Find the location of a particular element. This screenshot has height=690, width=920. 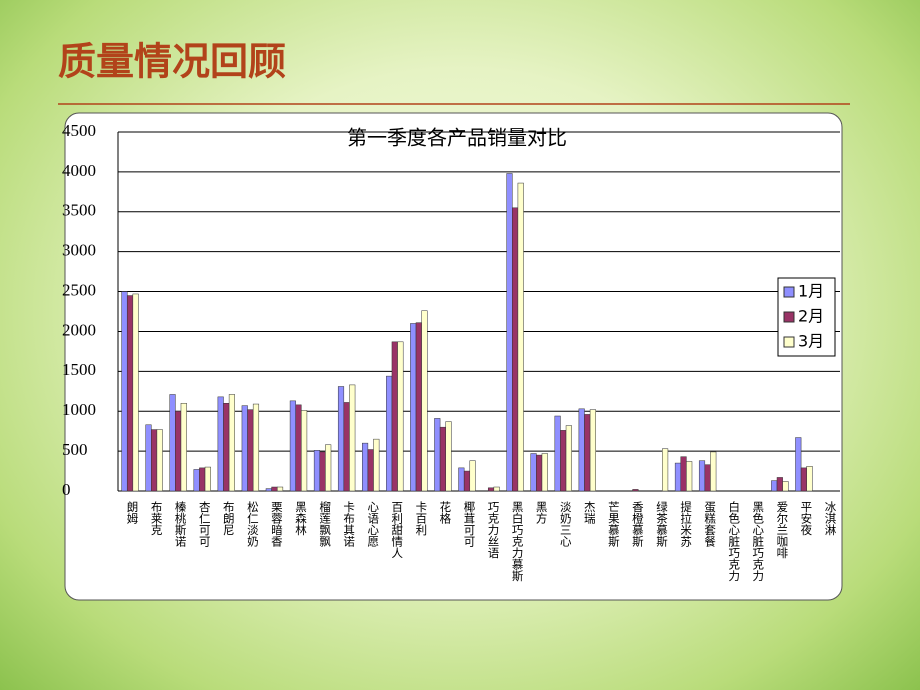

x-tick-label: 杏仁可可 is located at coordinates (205, 524).